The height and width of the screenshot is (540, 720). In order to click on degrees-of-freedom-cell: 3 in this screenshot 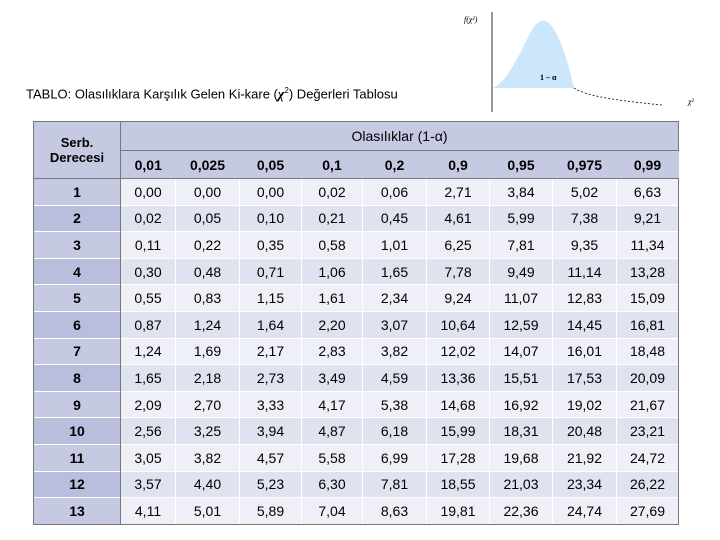, I will do `click(77, 245)`.